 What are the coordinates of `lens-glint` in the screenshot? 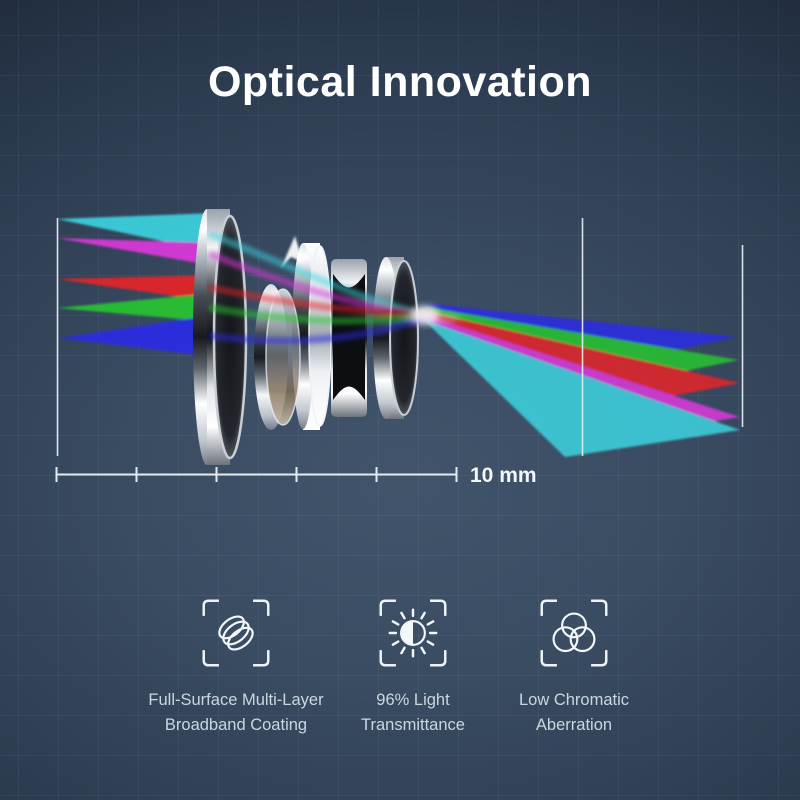 It's located at (292, 252).